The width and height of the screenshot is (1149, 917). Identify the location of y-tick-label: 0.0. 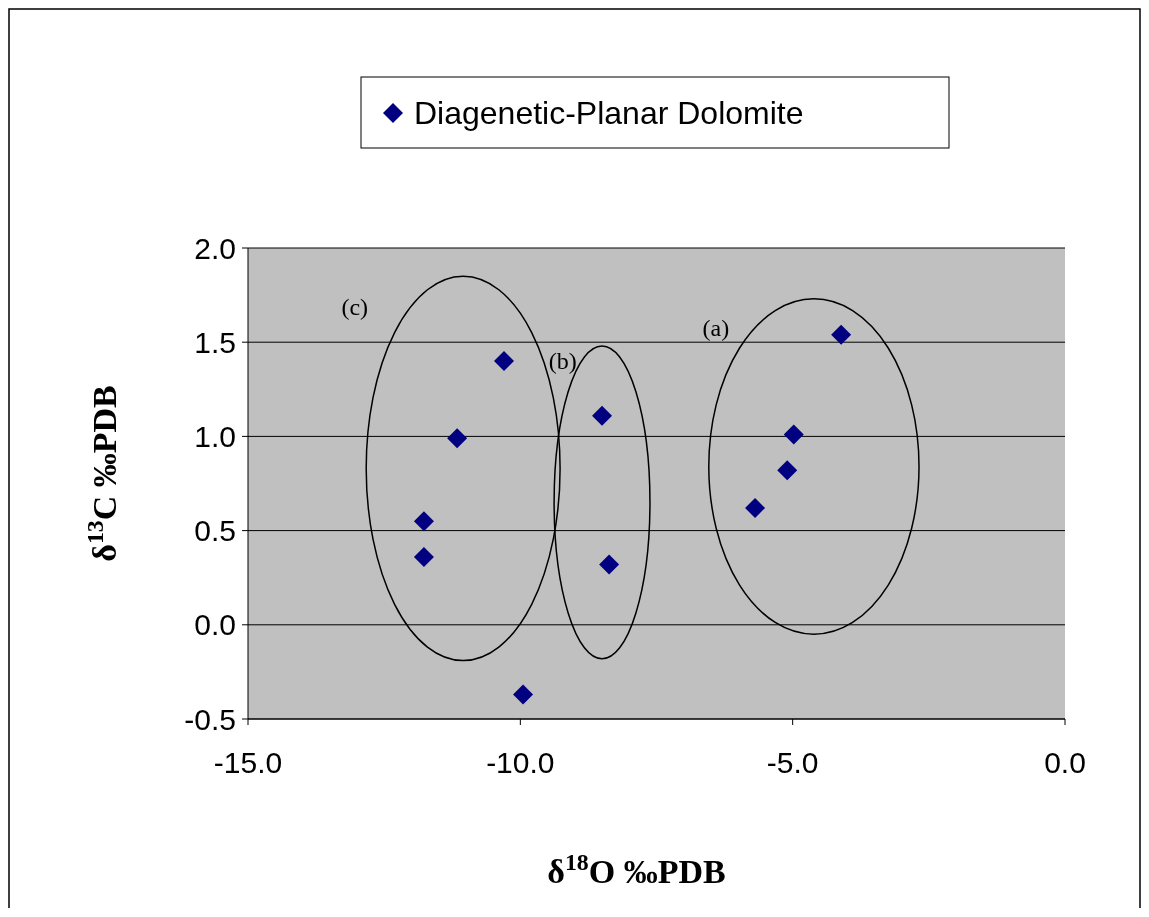
(215, 625).